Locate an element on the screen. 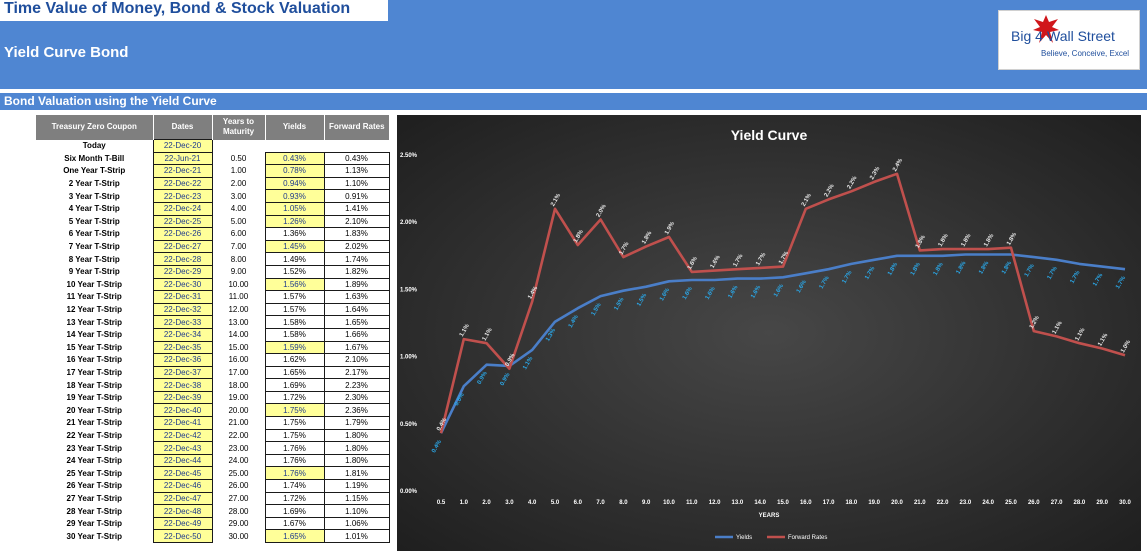 Image resolution: width=1147 pixels, height=560 pixels. table-row: 10 Year T-Strip 22-Dec-30 10.00 1.56% 1.89% is located at coordinates (213, 284).